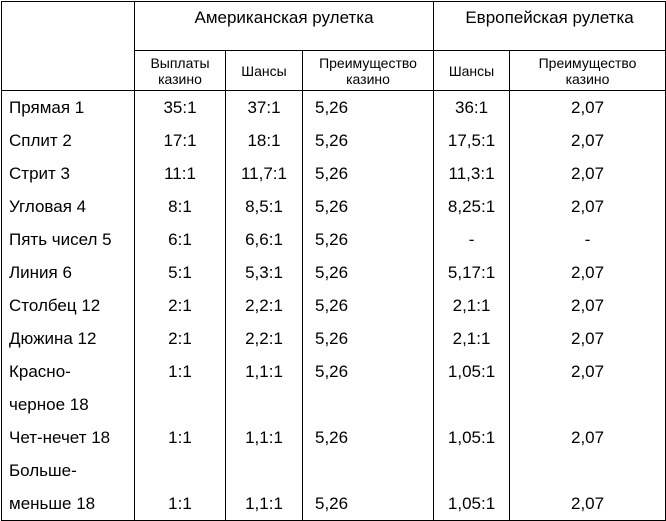 This screenshot has width=666, height=521. Describe the element at coordinates (180, 272) in the screenshot. I see `payout-cell: 5:1` at that location.